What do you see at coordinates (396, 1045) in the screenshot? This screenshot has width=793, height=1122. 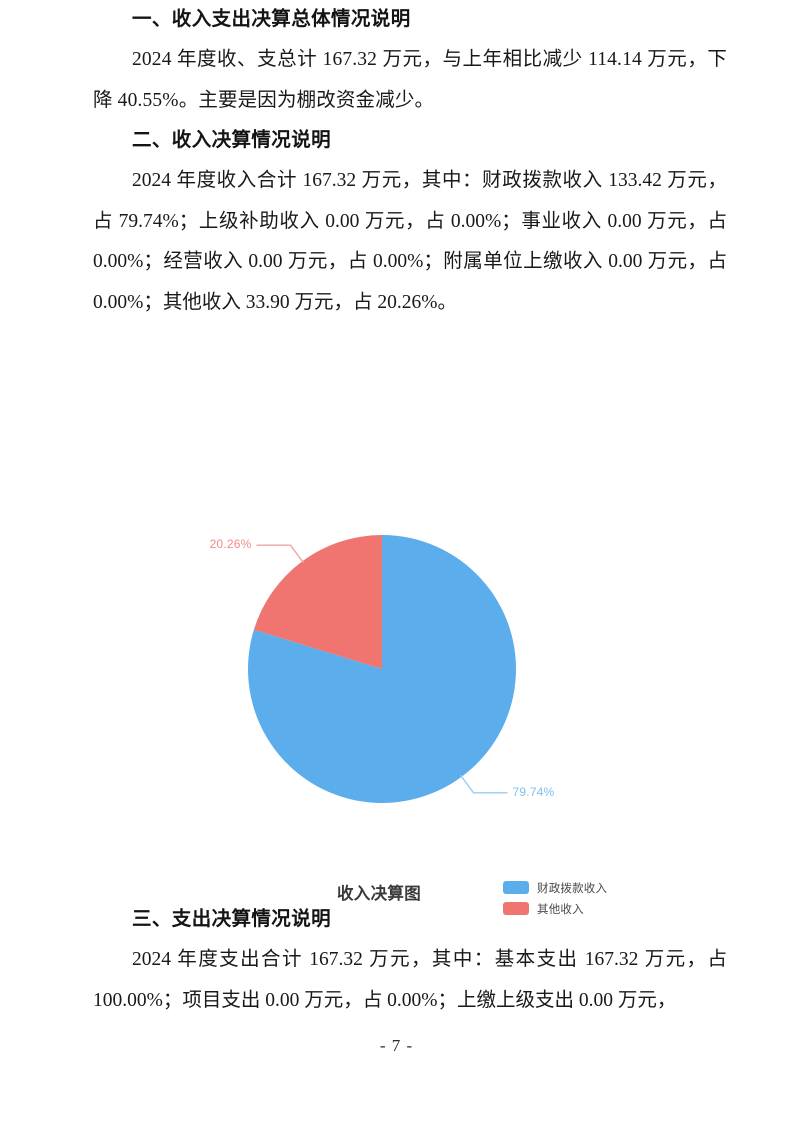 I see `page-number: - 7 -` at bounding box center [396, 1045].